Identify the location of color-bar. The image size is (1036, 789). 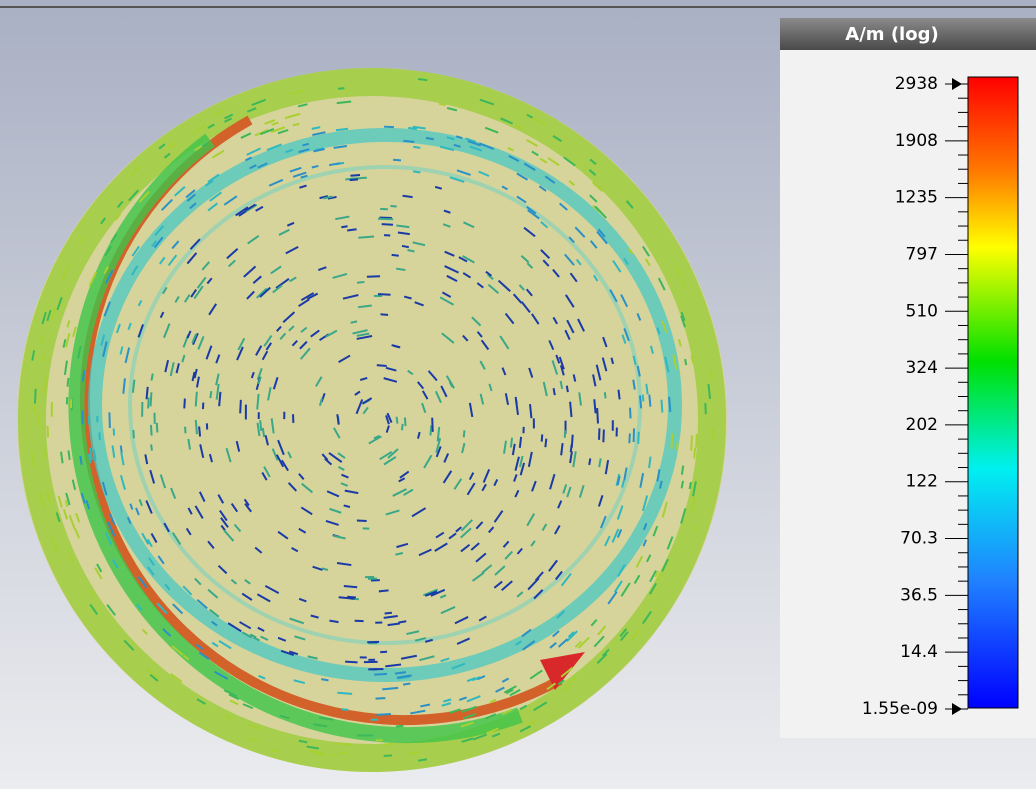
(993, 392).